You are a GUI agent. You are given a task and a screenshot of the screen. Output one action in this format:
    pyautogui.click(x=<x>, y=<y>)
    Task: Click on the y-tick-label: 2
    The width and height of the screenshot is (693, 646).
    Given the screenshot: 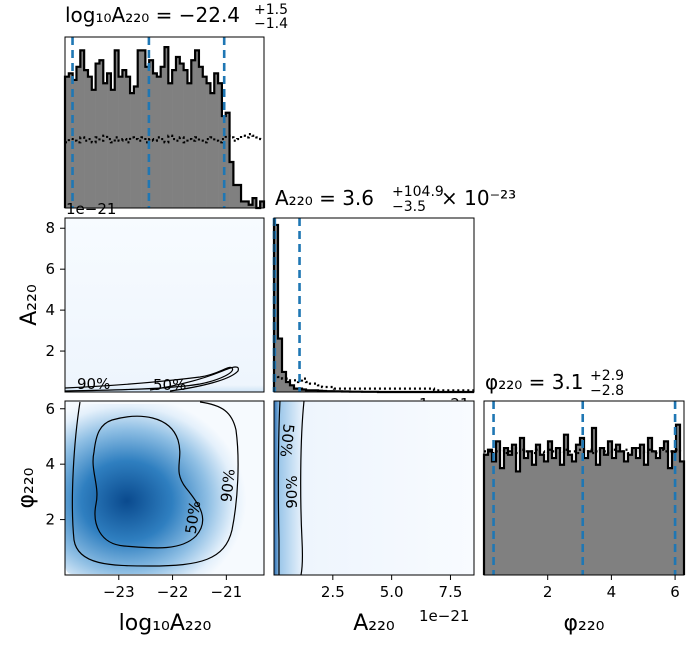 What is the action you would take?
    pyautogui.click(x=50, y=351)
    